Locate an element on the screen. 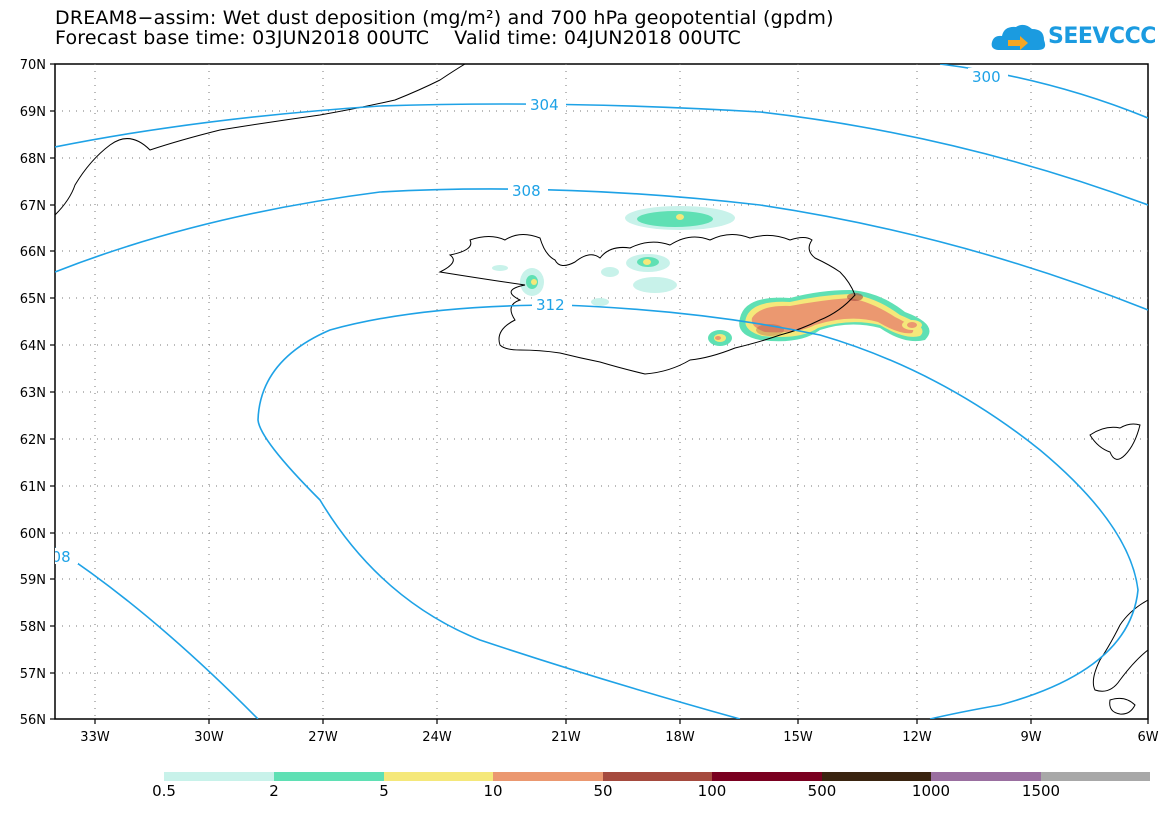 The image size is (1175, 815). lat-label: 57N is located at coordinates (33, 674).